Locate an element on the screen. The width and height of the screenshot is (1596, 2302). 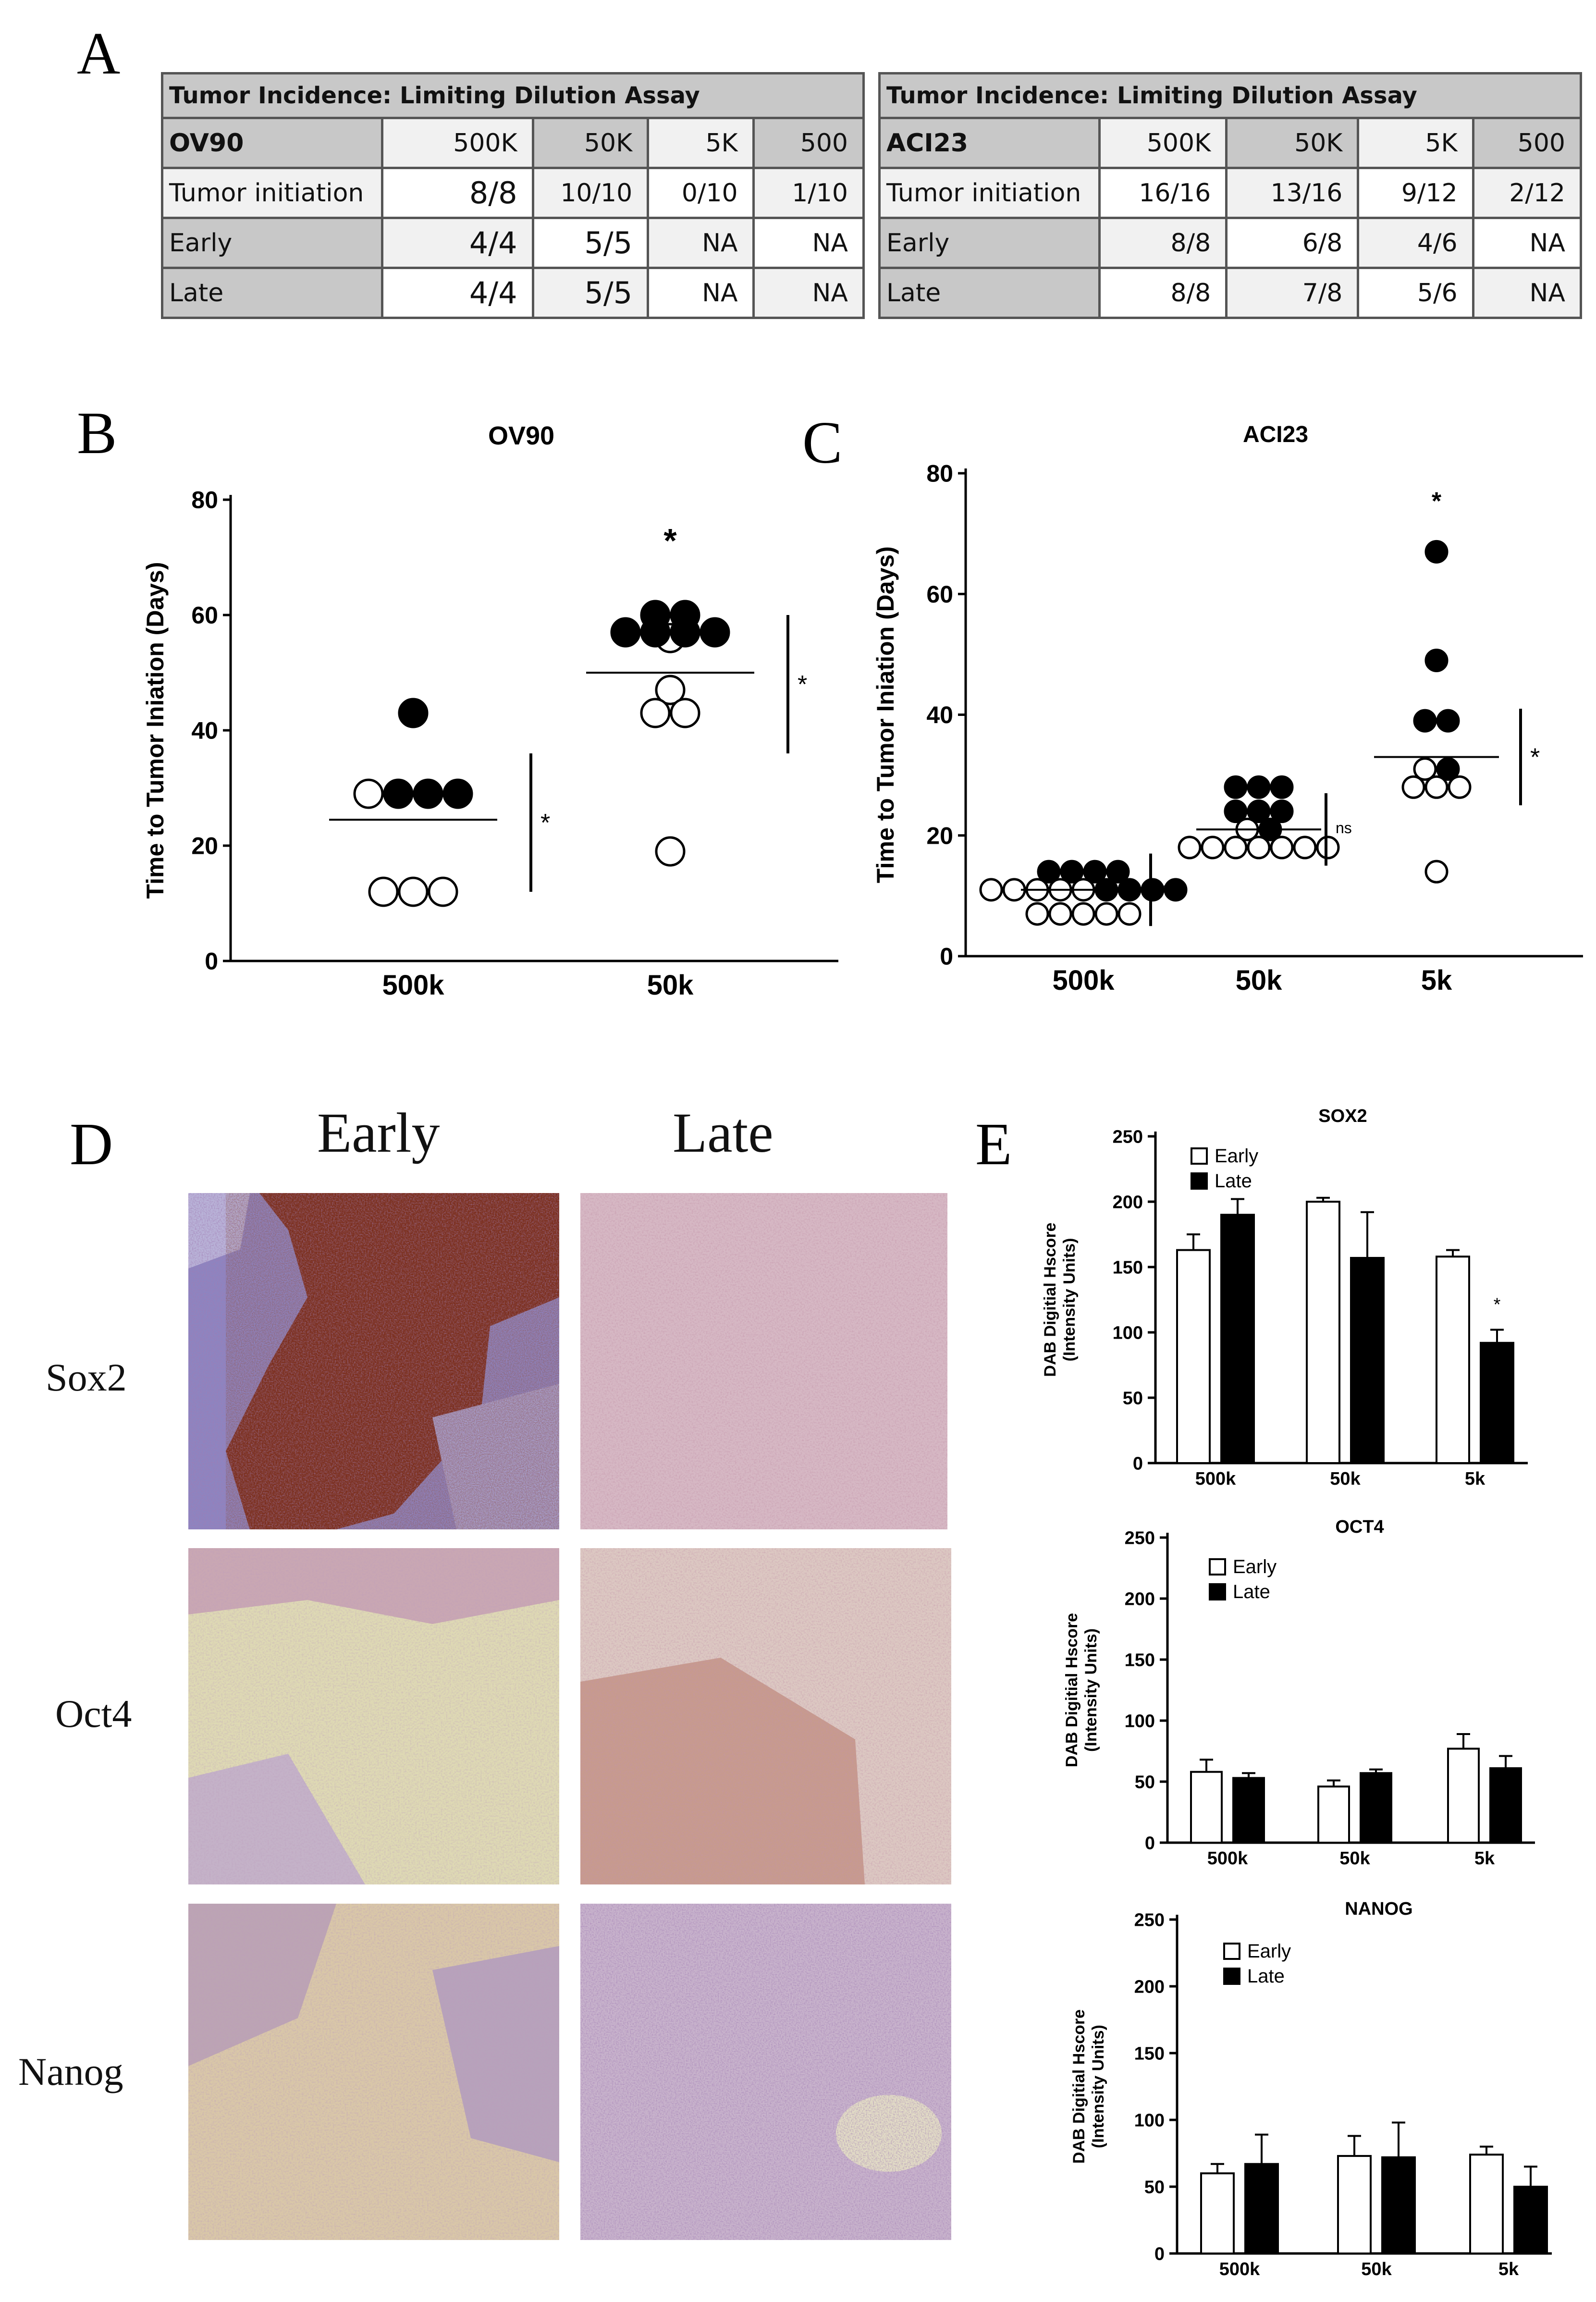
table-cell: 6/8 is located at coordinates (1292, 243).